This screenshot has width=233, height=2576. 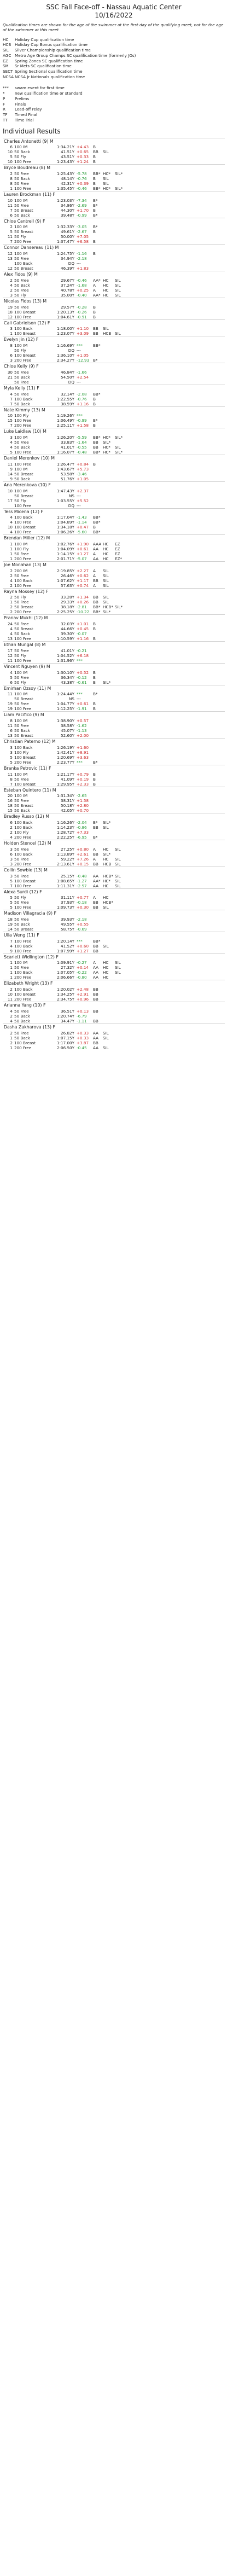 What do you see at coordinates (83, 989) in the screenshot?
I see `event-change: +2.48` at bounding box center [83, 989].